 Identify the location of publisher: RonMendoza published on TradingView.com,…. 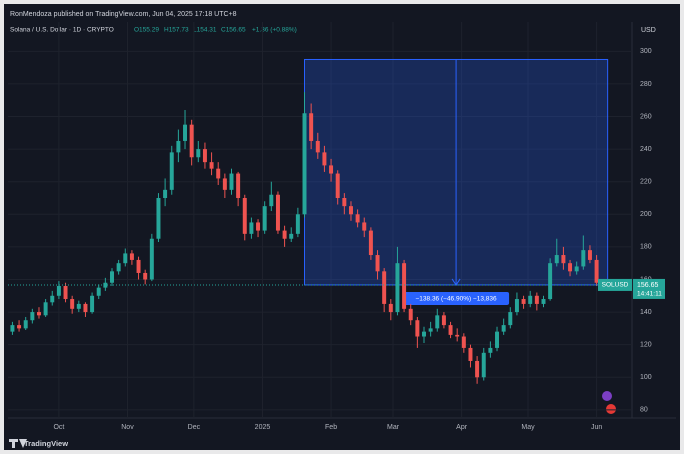
(123, 14).